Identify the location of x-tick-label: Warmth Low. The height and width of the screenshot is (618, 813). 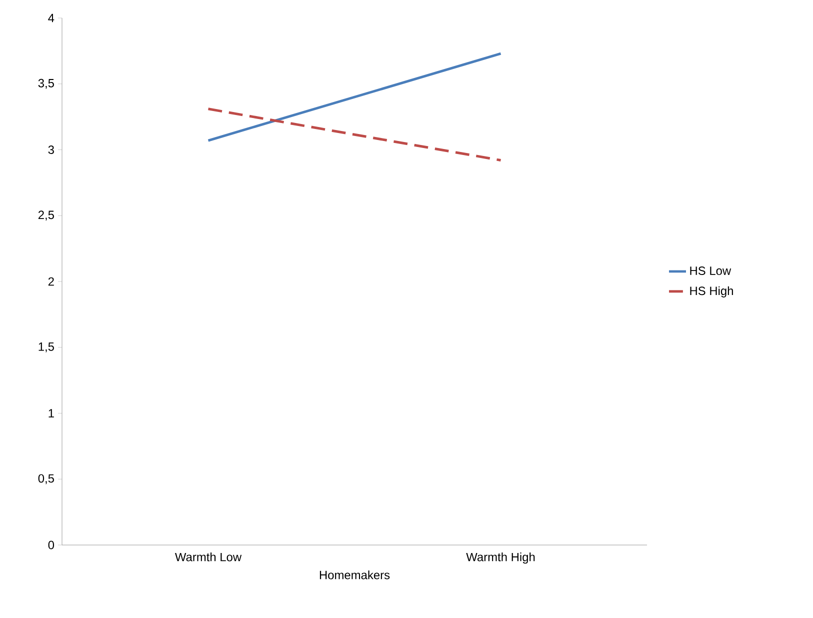
(208, 557).